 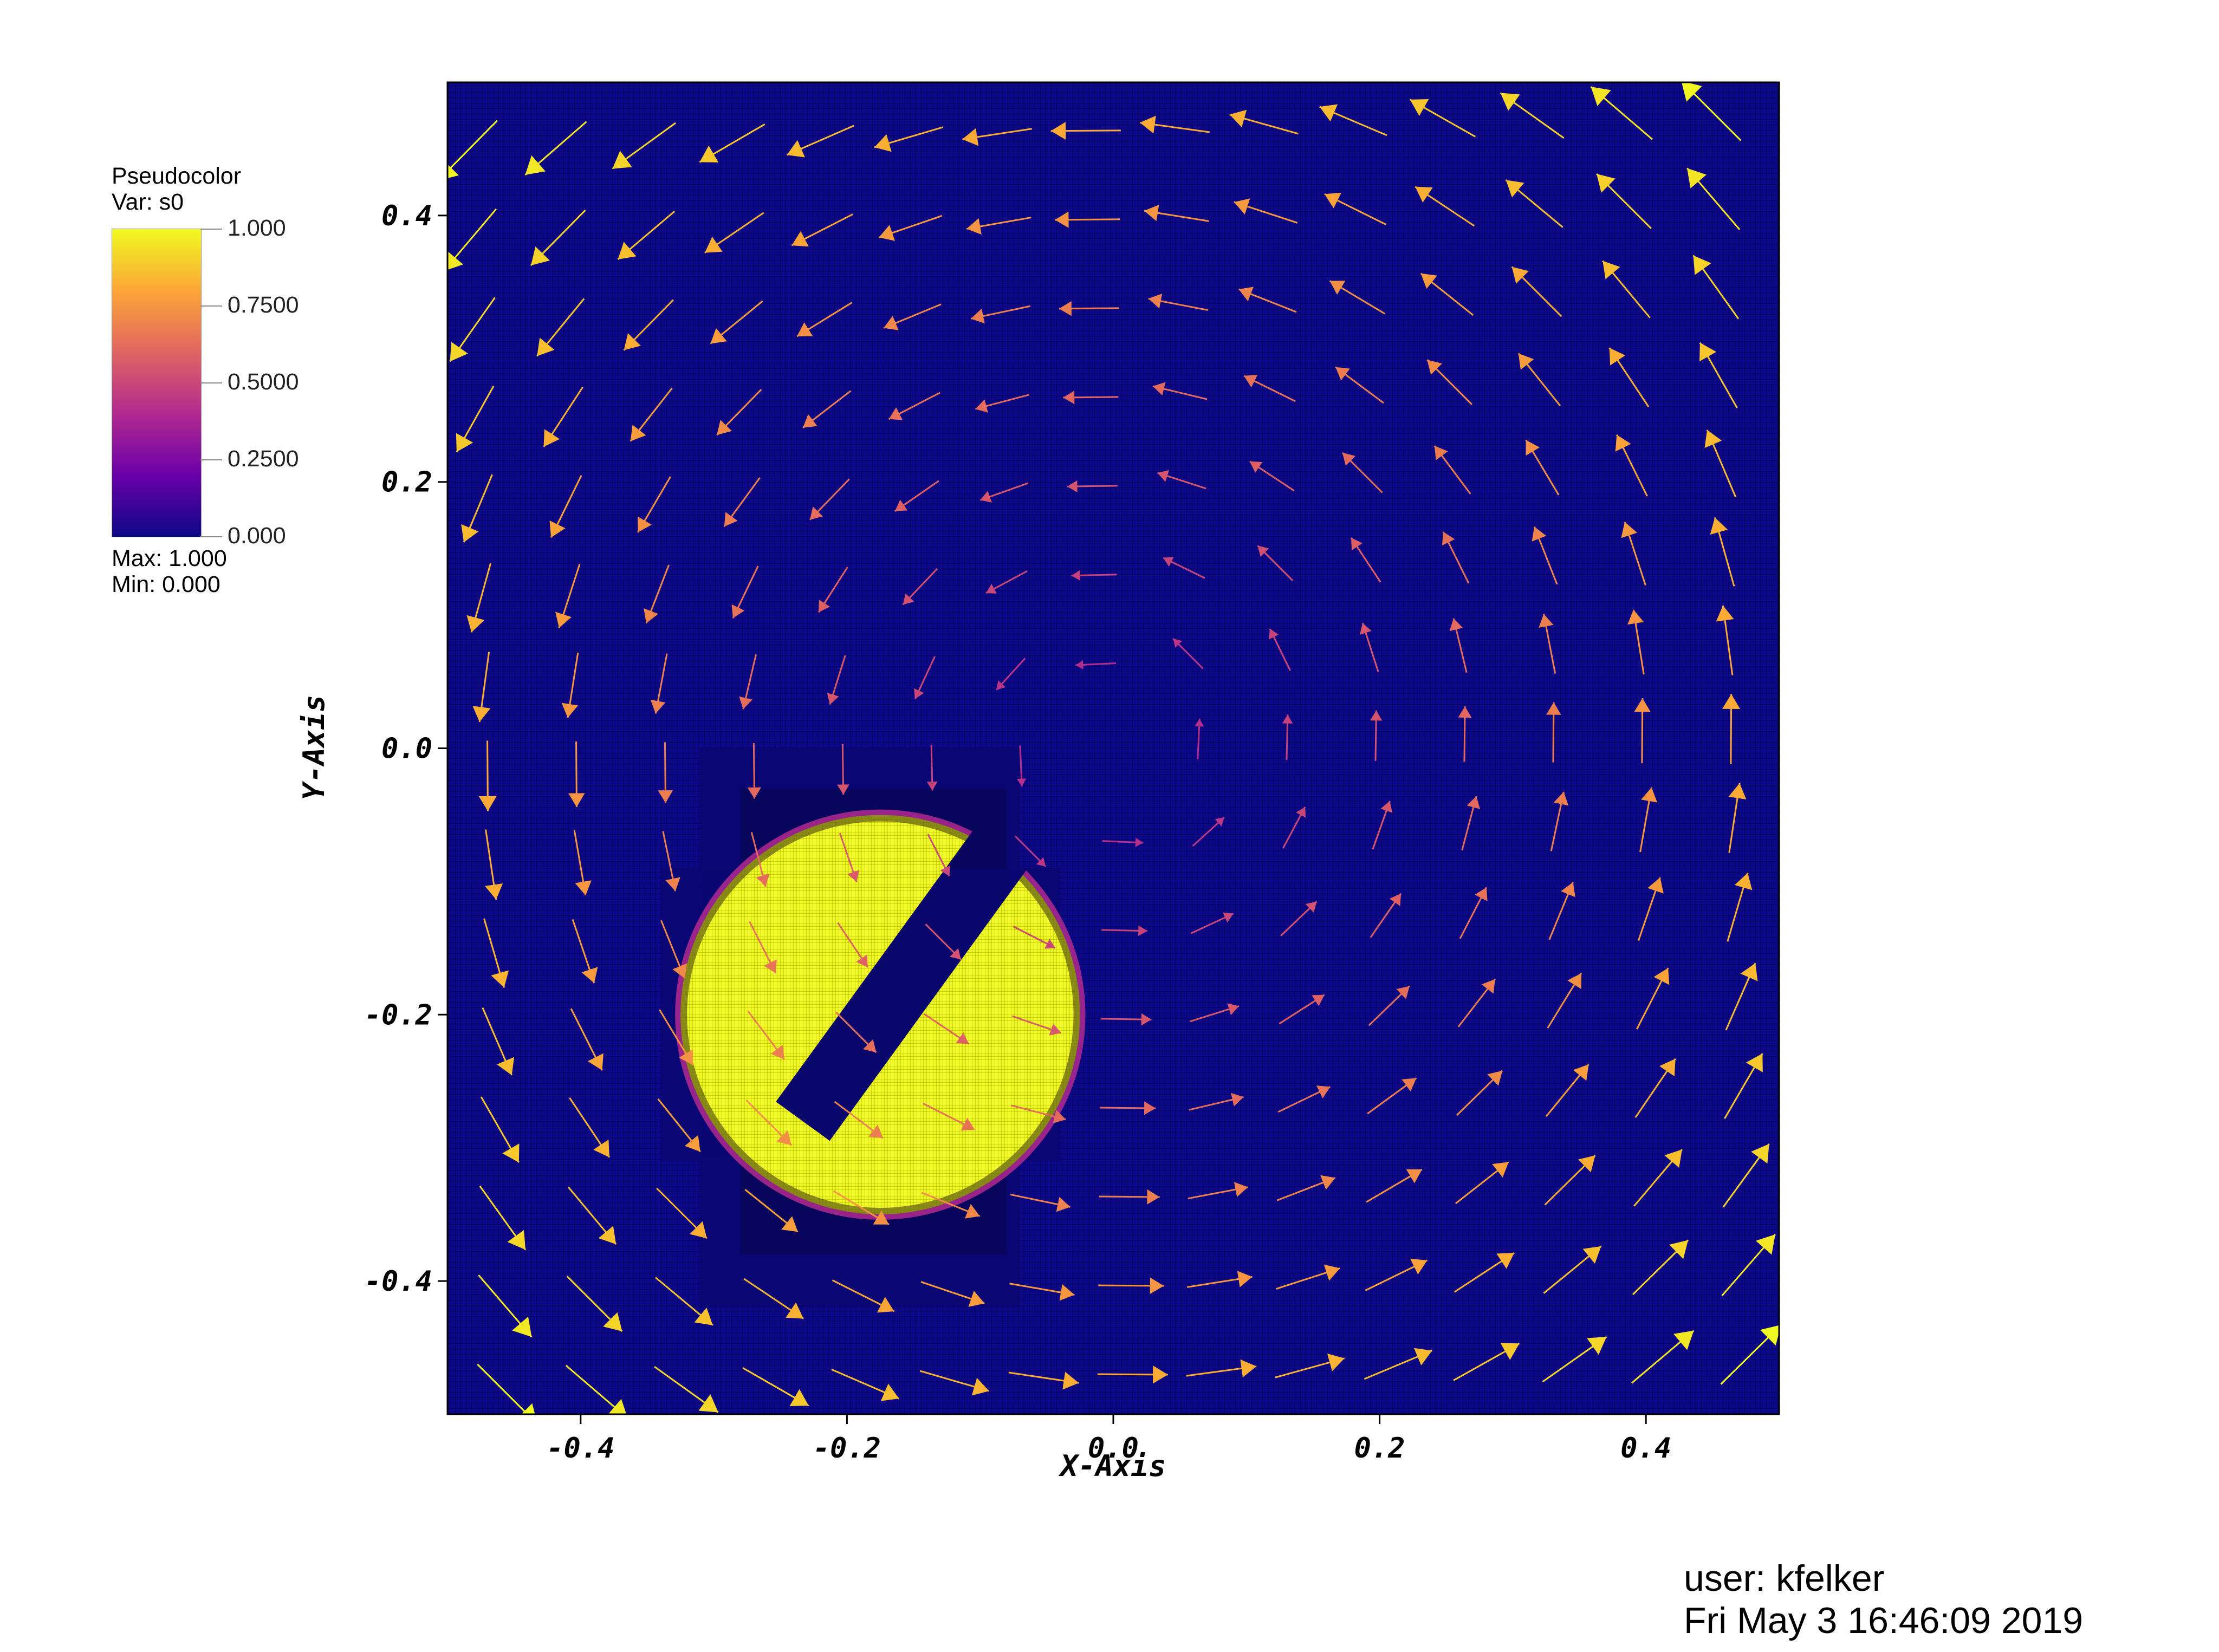 I want to click on x-tick-label: -0.4, so click(x=580, y=1449).